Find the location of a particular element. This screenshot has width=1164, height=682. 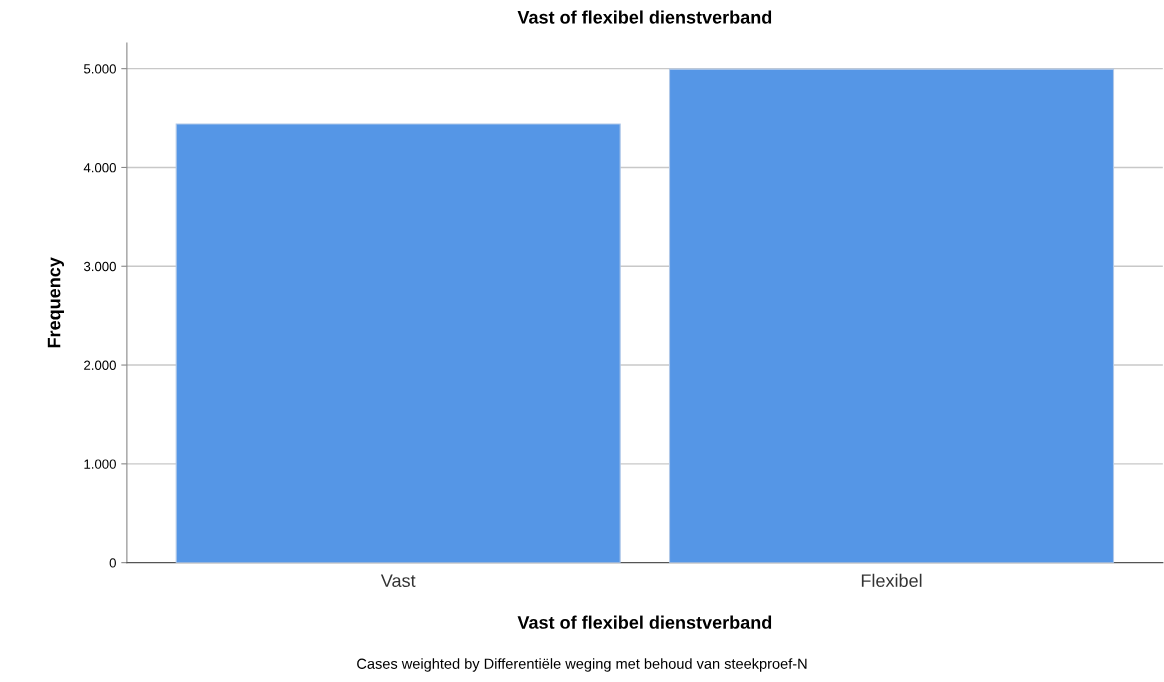

text: Cases weighted by Differentiële weging met behoud van steekproef-N is located at coordinates (582, 665).